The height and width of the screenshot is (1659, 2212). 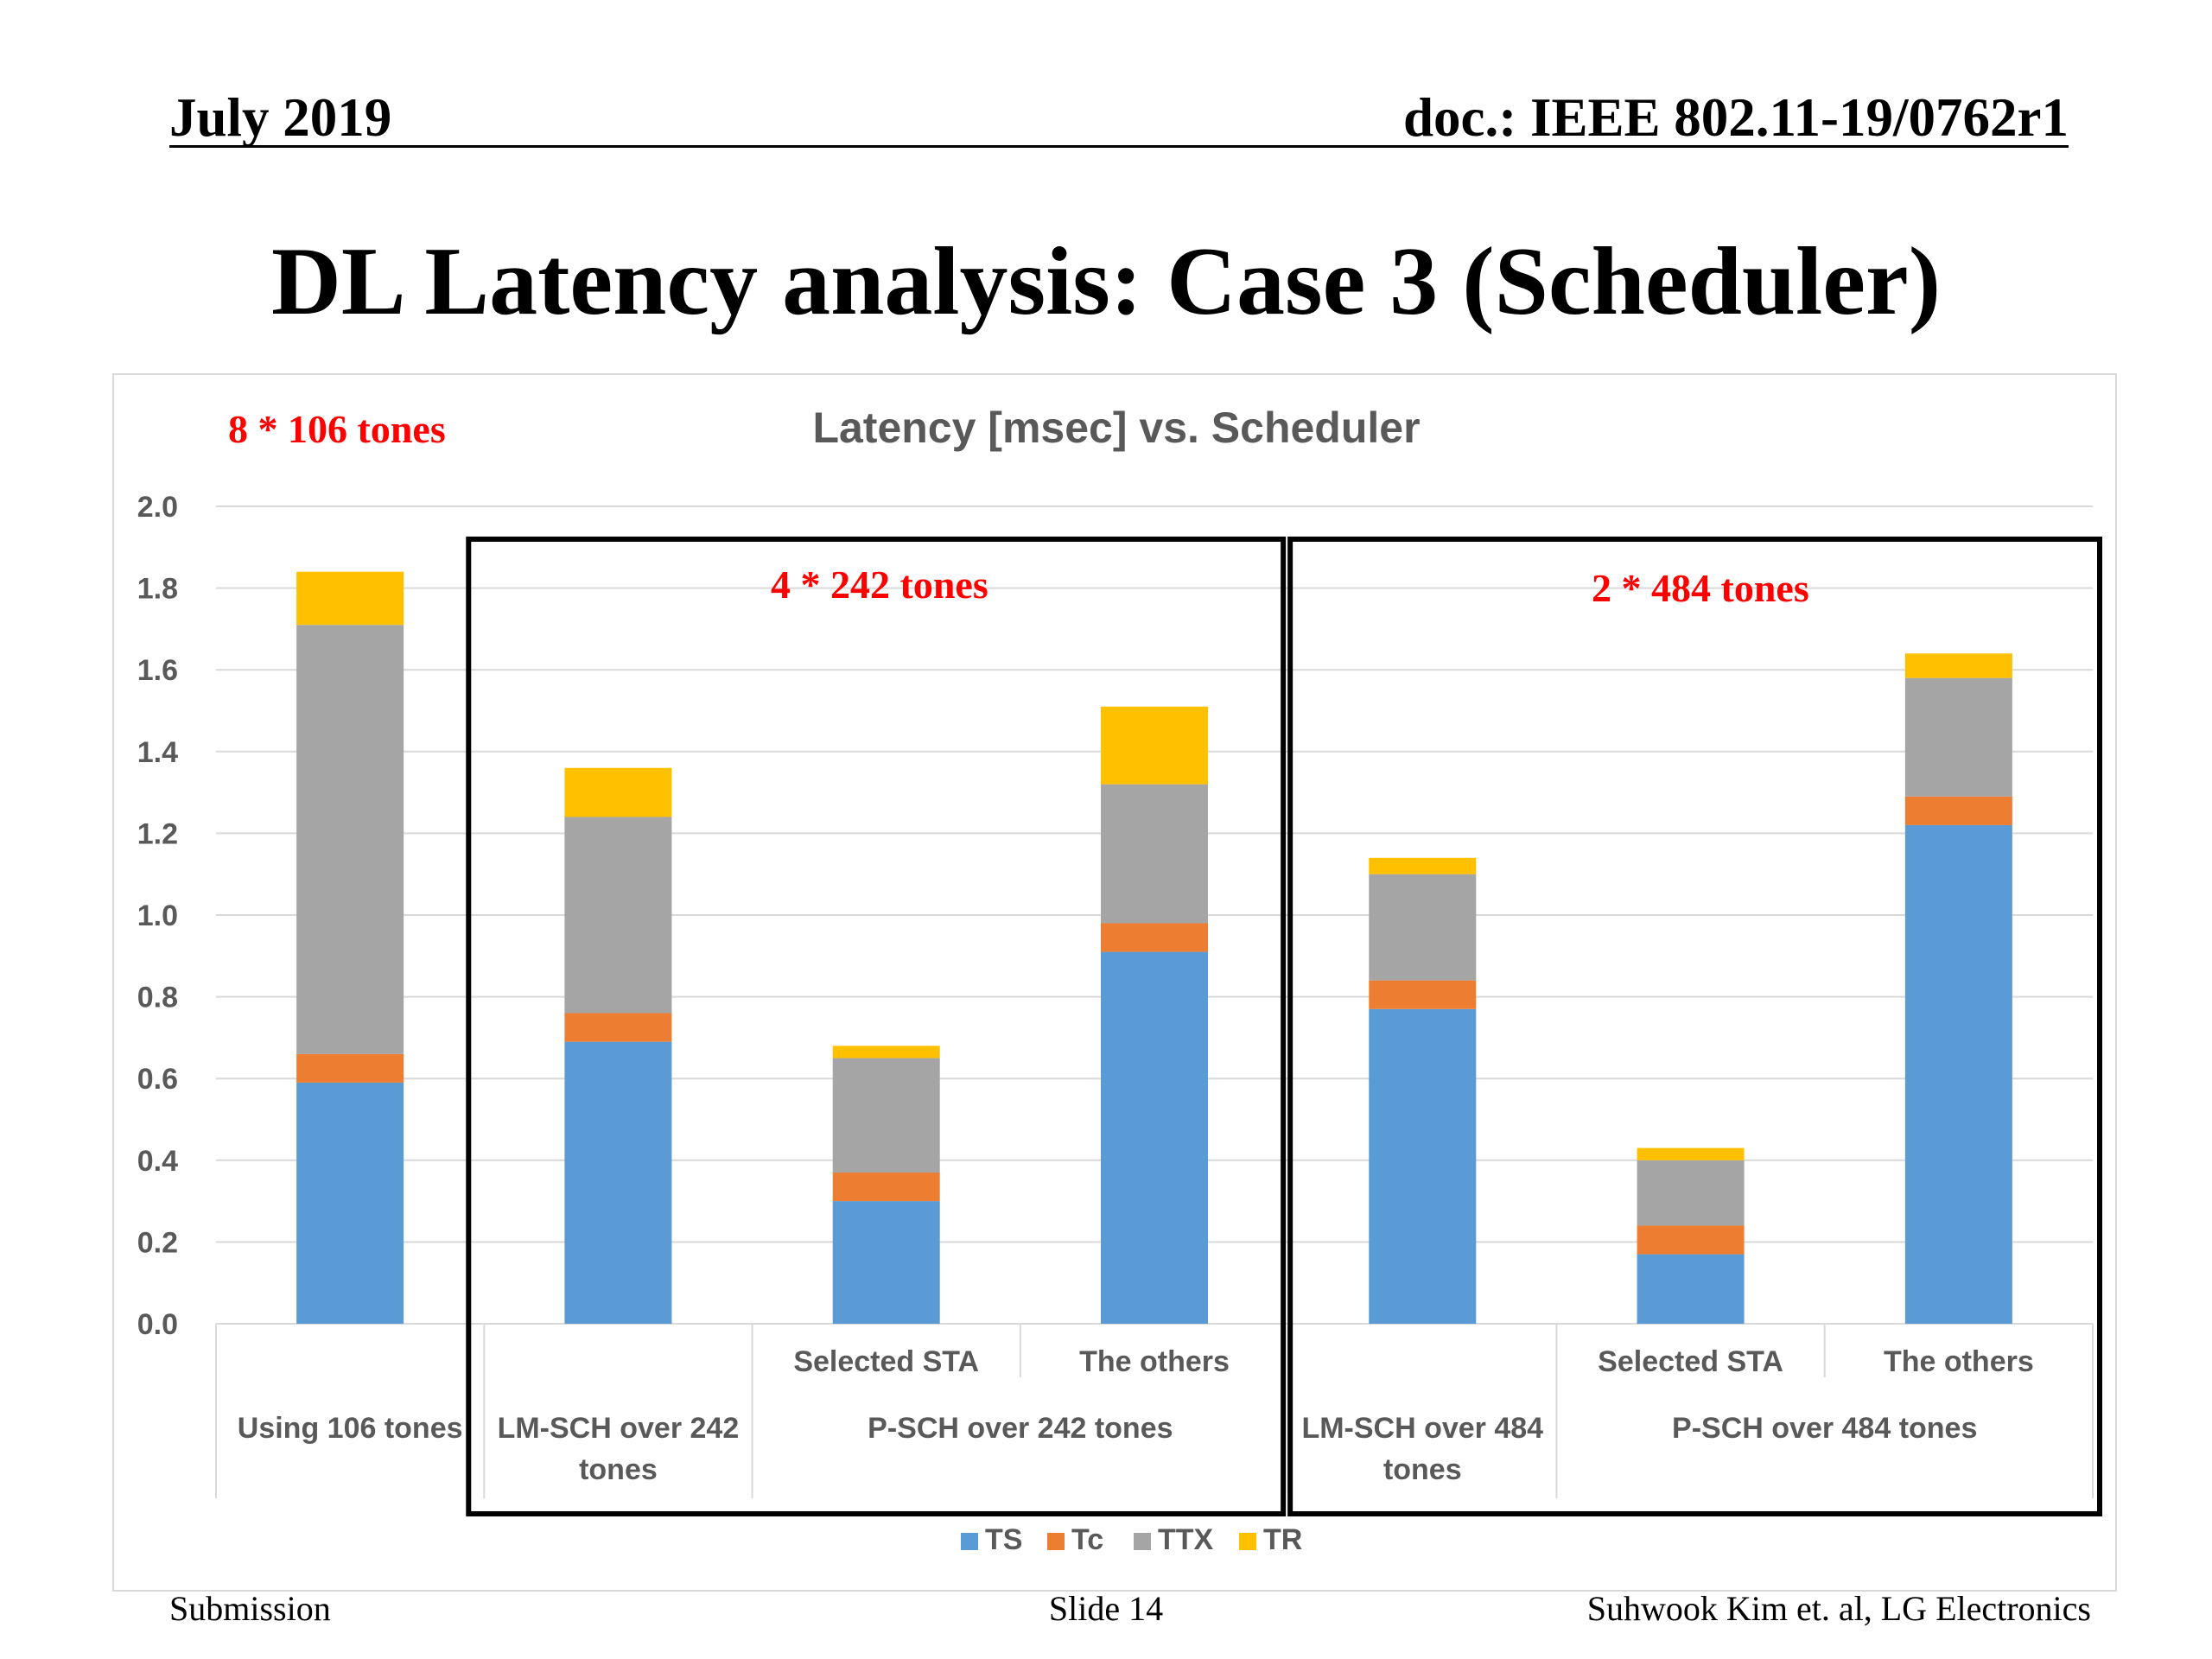 What do you see at coordinates (1282, 1539) in the screenshot?
I see `legend-label-tr: TR` at bounding box center [1282, 1539].